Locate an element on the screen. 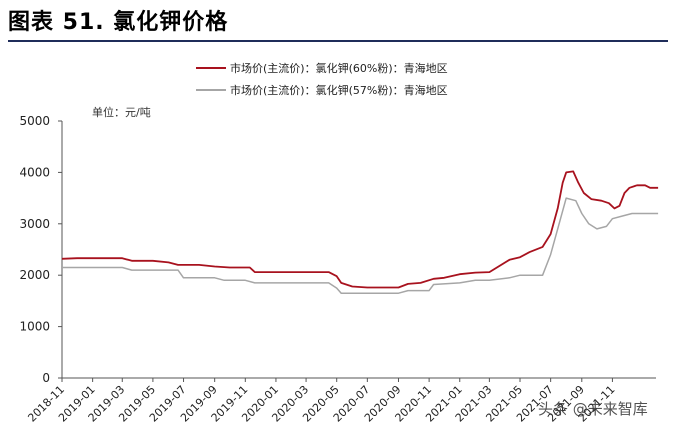  unit-label: 单位：元/吨 is located at coordinates (121, 112).